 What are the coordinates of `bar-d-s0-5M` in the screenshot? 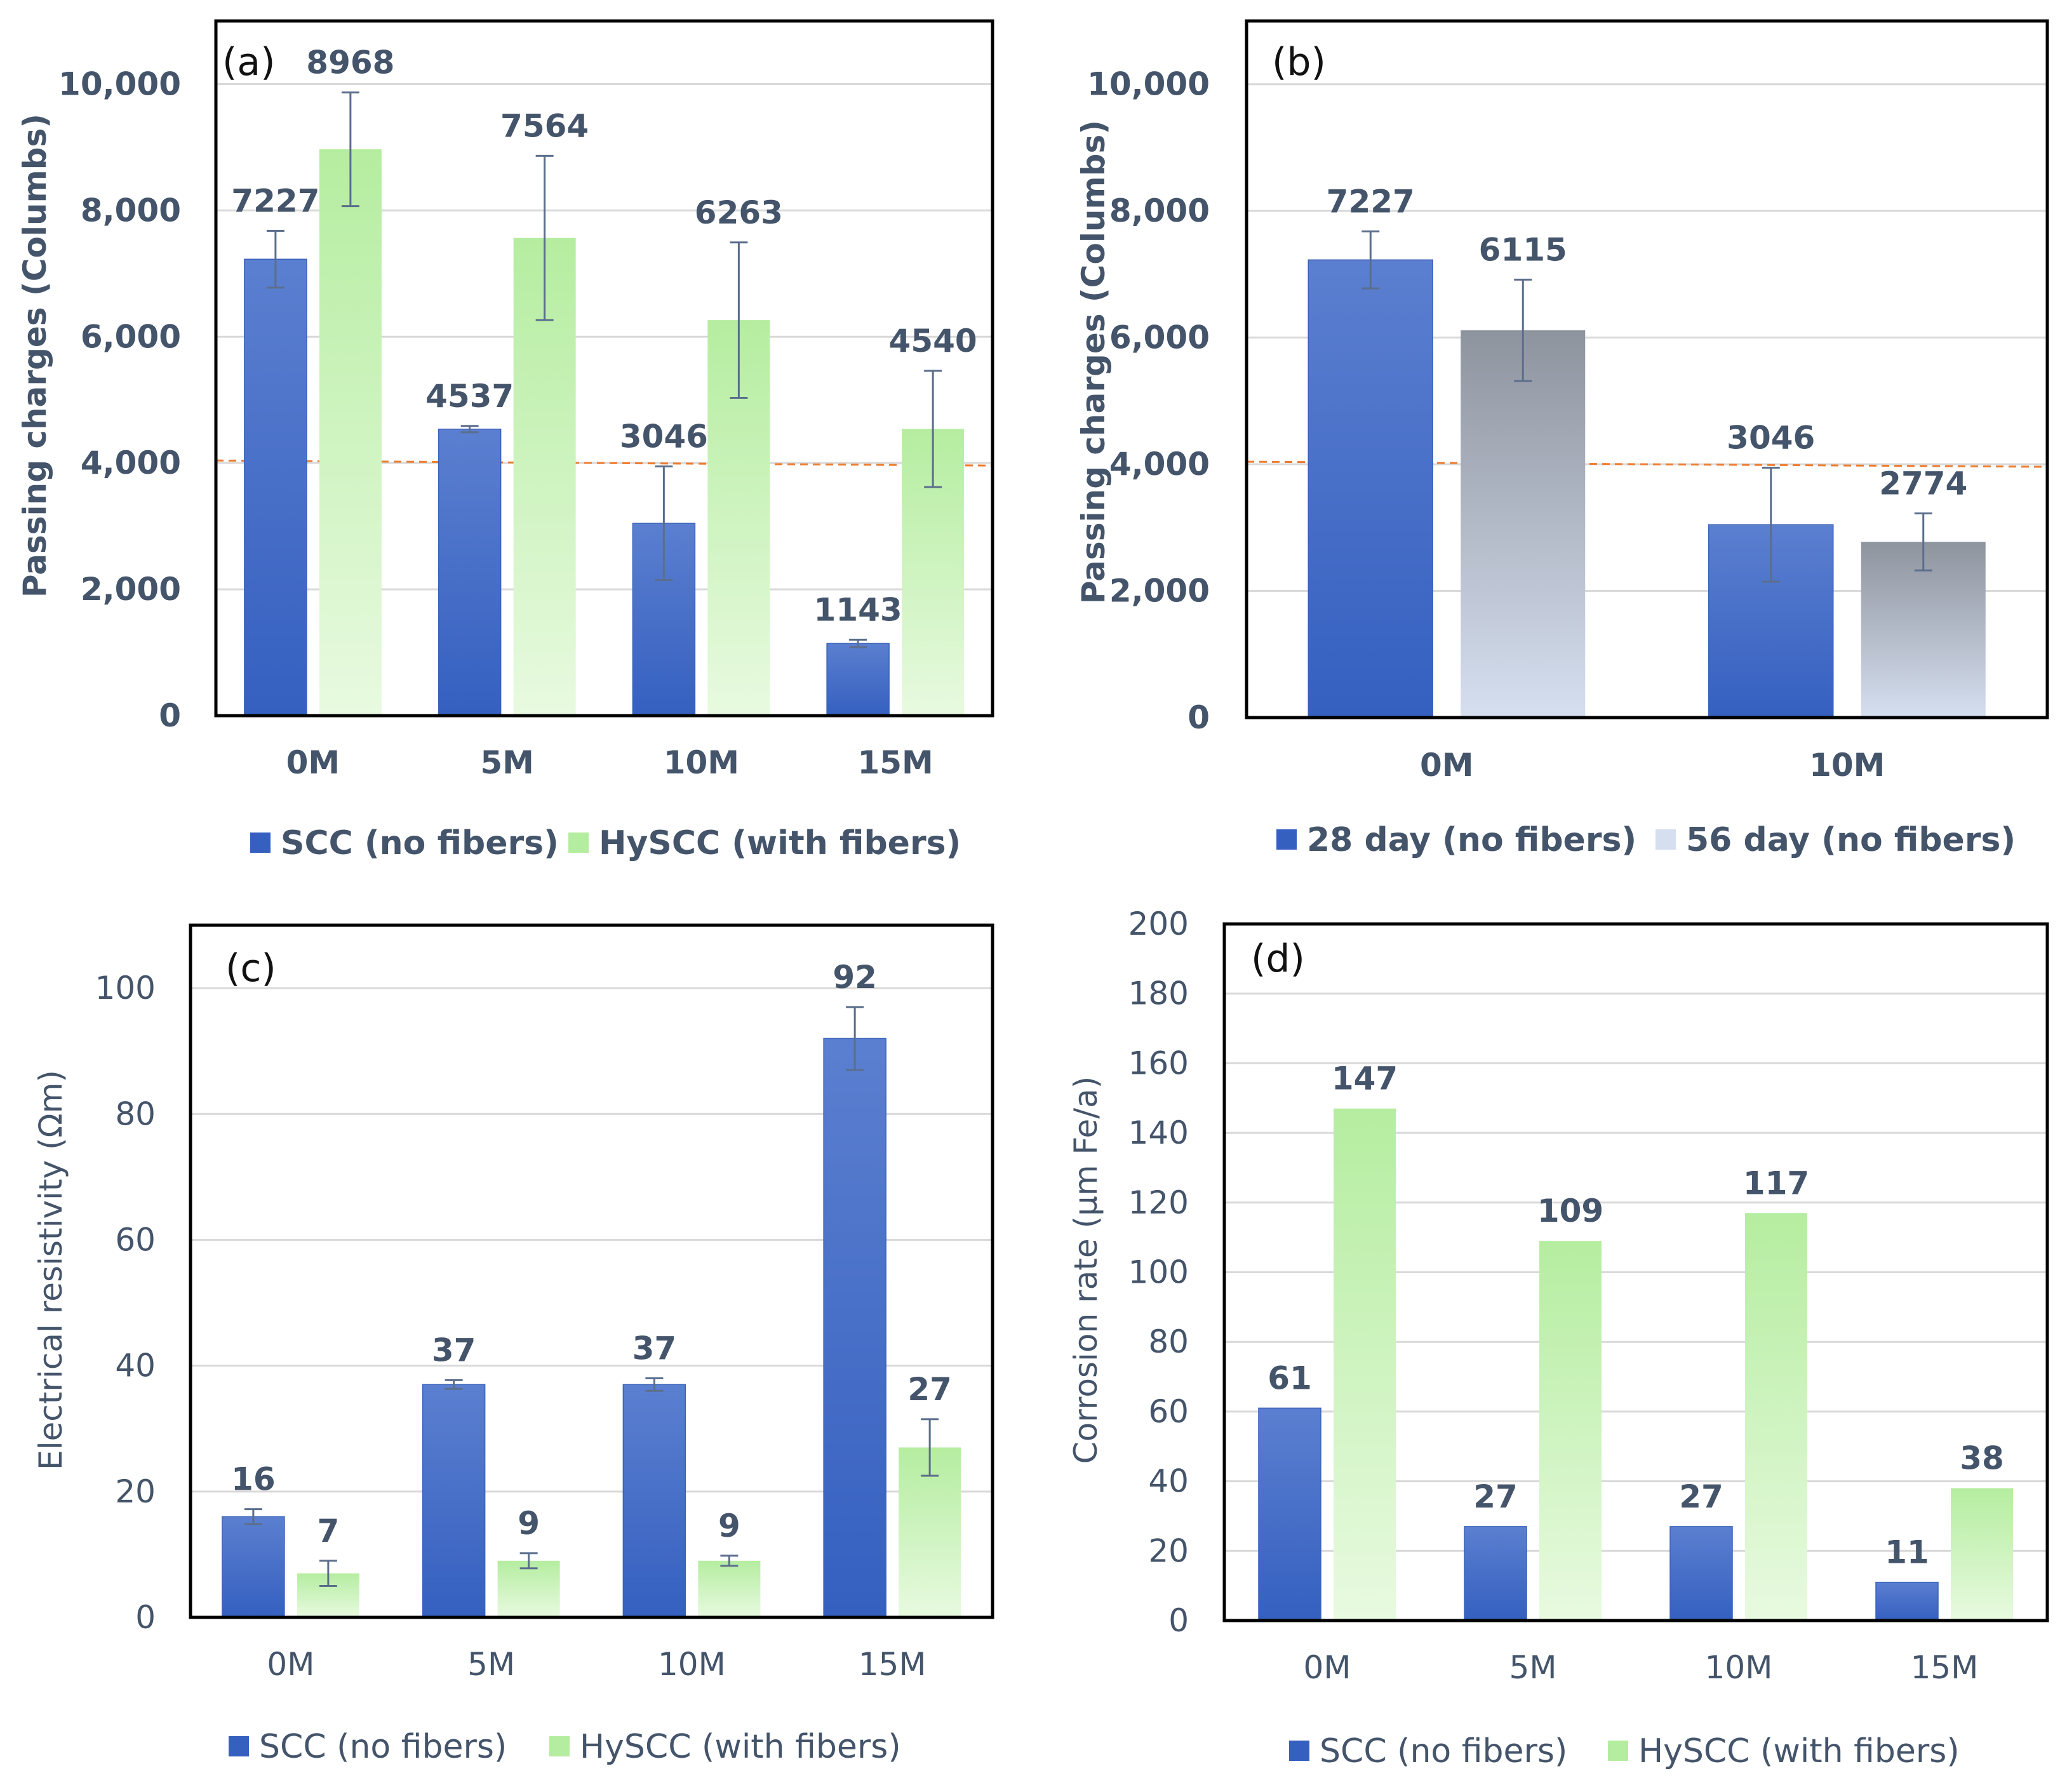 It's located at (1495, 1574).